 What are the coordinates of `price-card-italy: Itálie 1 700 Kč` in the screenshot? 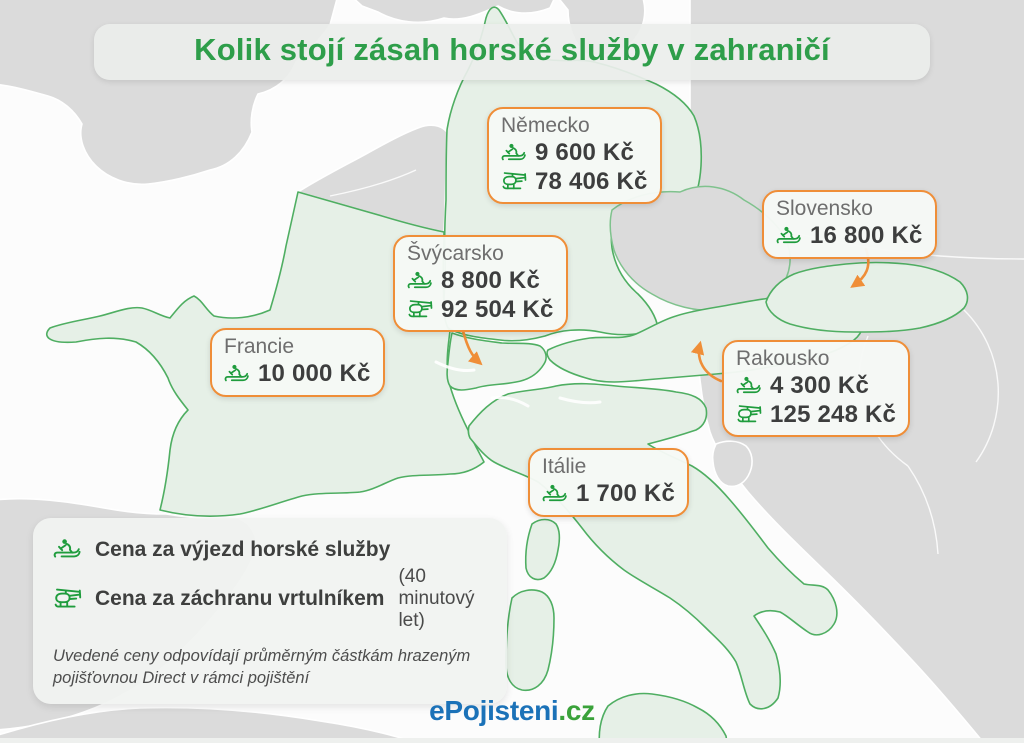 It's located at (609, 482).